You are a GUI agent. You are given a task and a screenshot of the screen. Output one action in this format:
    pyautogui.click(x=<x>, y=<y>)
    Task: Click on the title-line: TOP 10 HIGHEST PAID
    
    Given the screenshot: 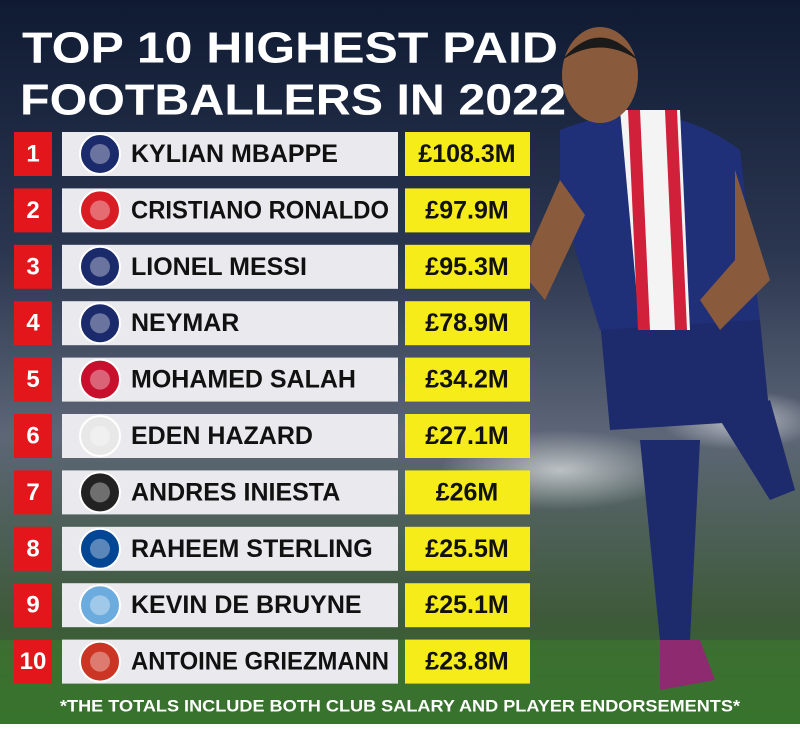 What is the action you would take?
    pyautogui.click(x=290, y=48)
    